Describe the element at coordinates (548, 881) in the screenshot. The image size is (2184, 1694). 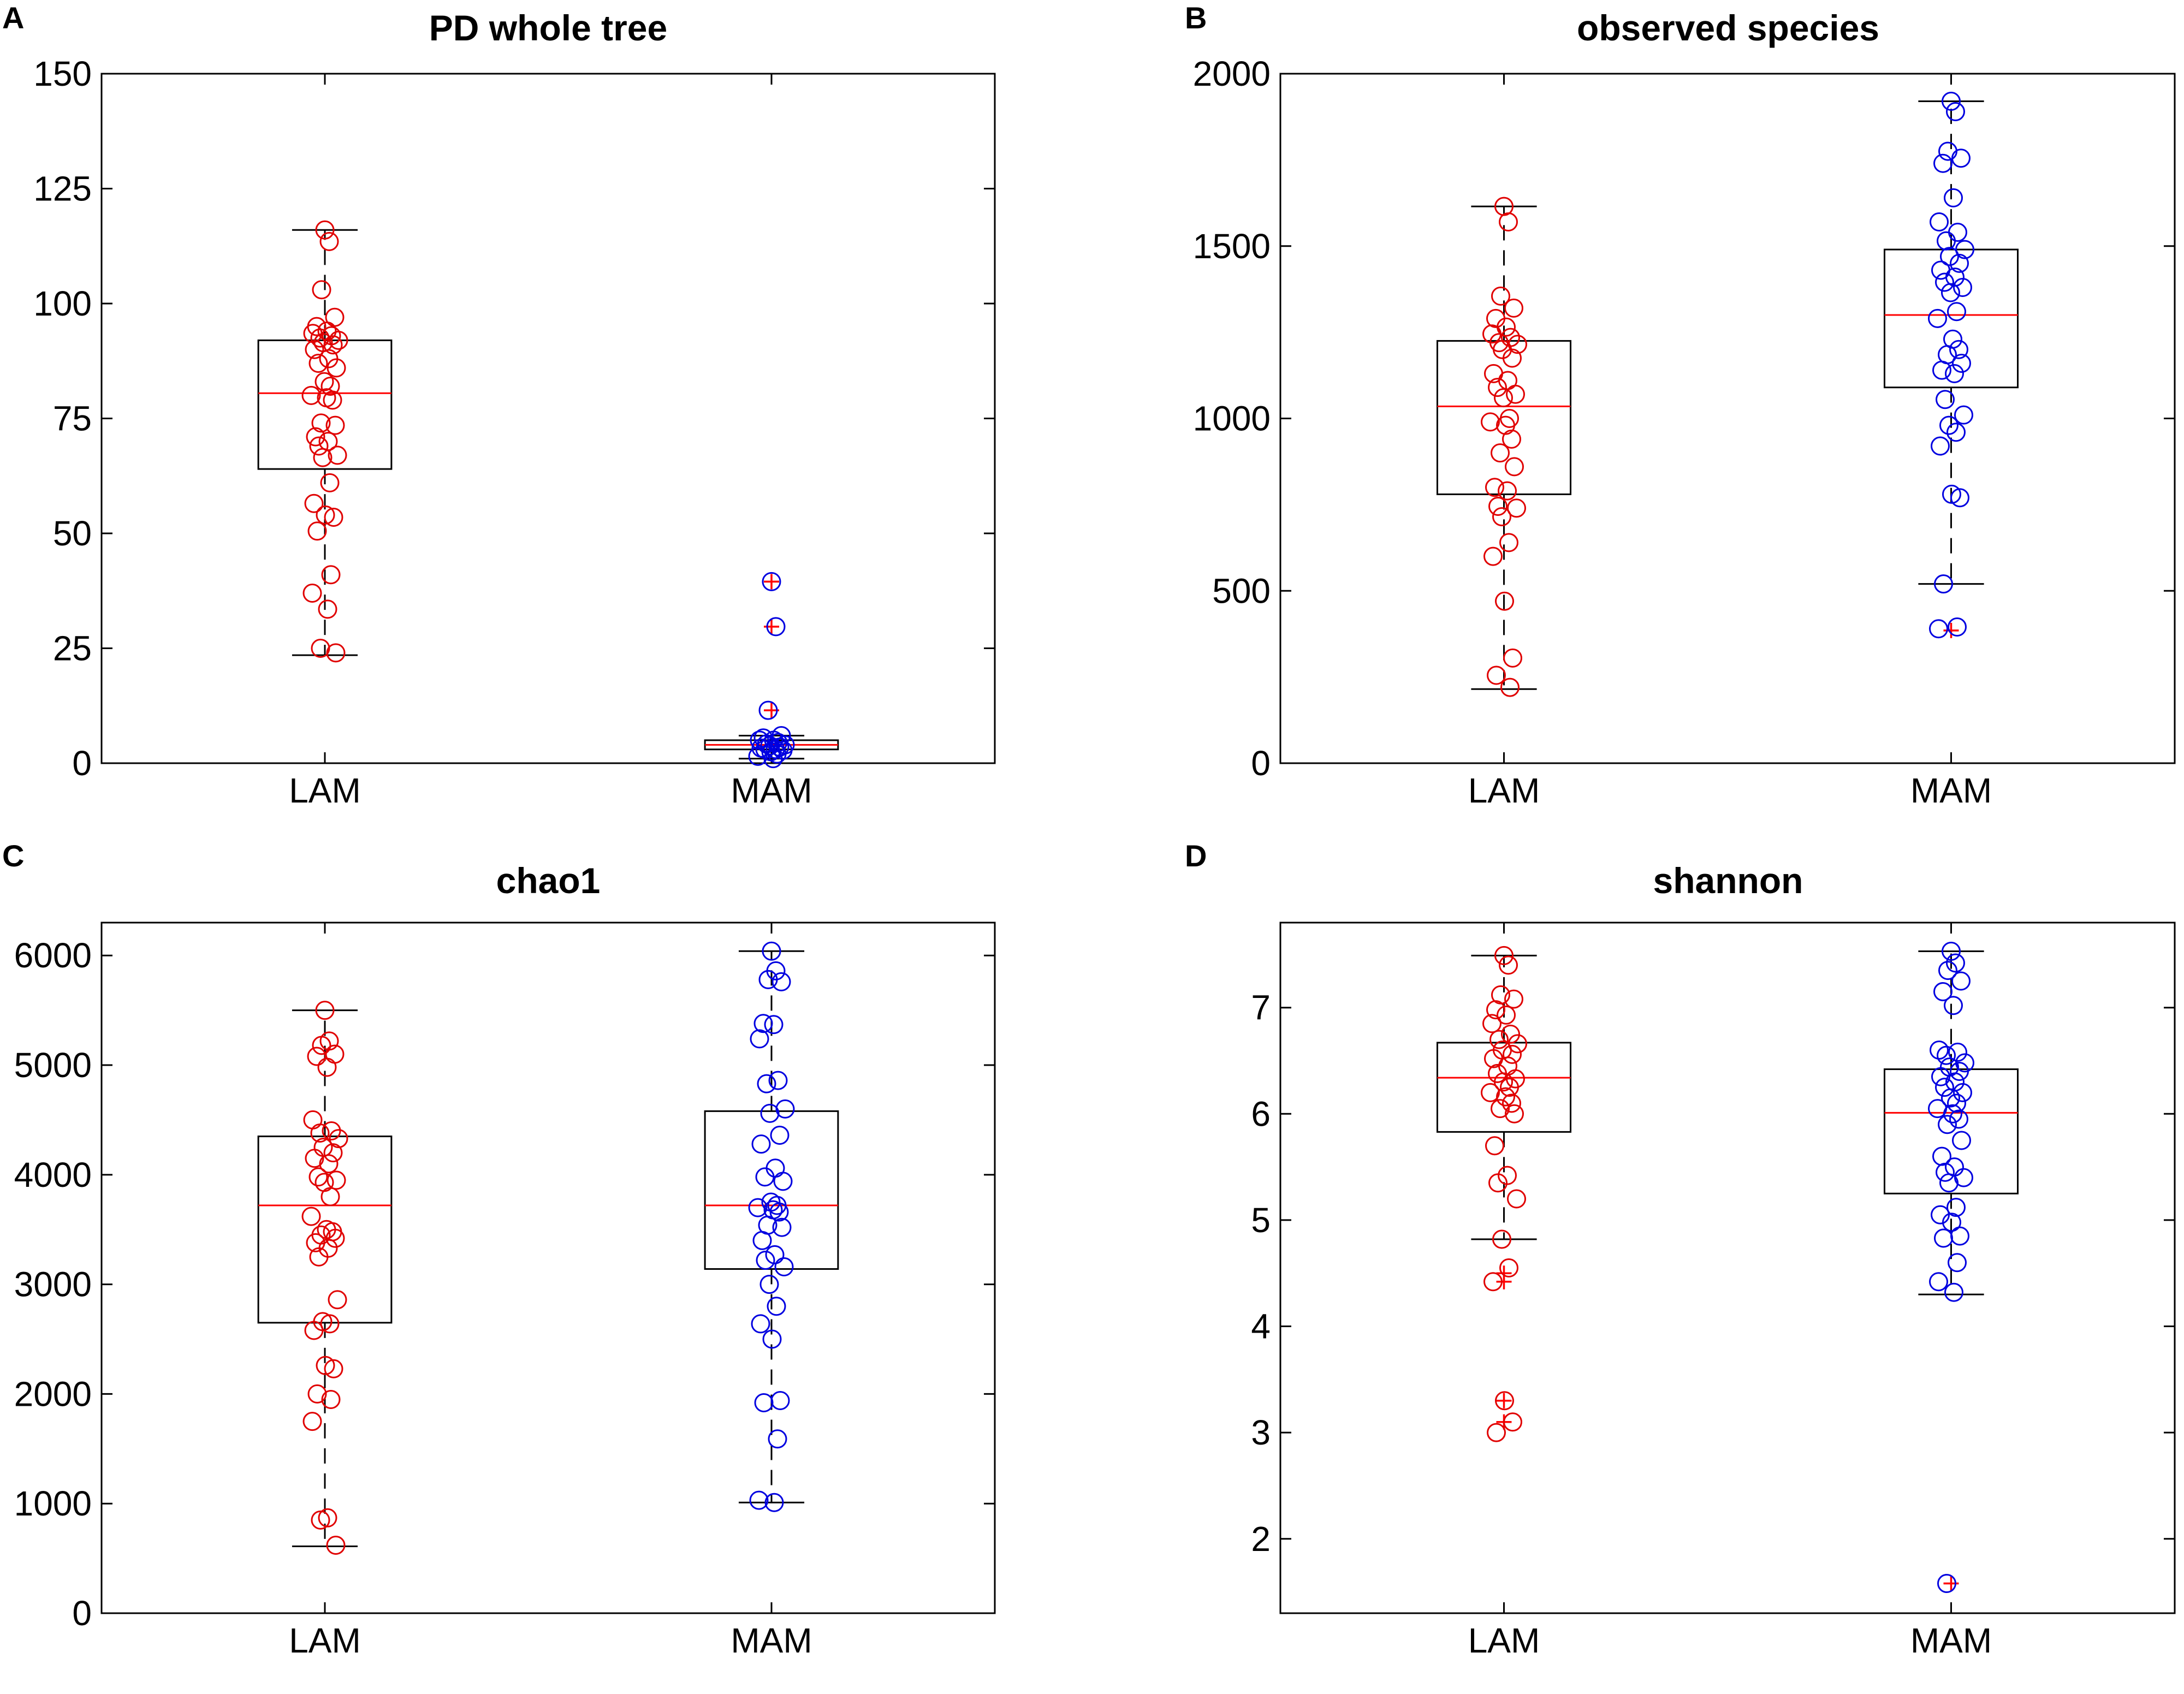
I see `chart-title-c: chao1` at that location.